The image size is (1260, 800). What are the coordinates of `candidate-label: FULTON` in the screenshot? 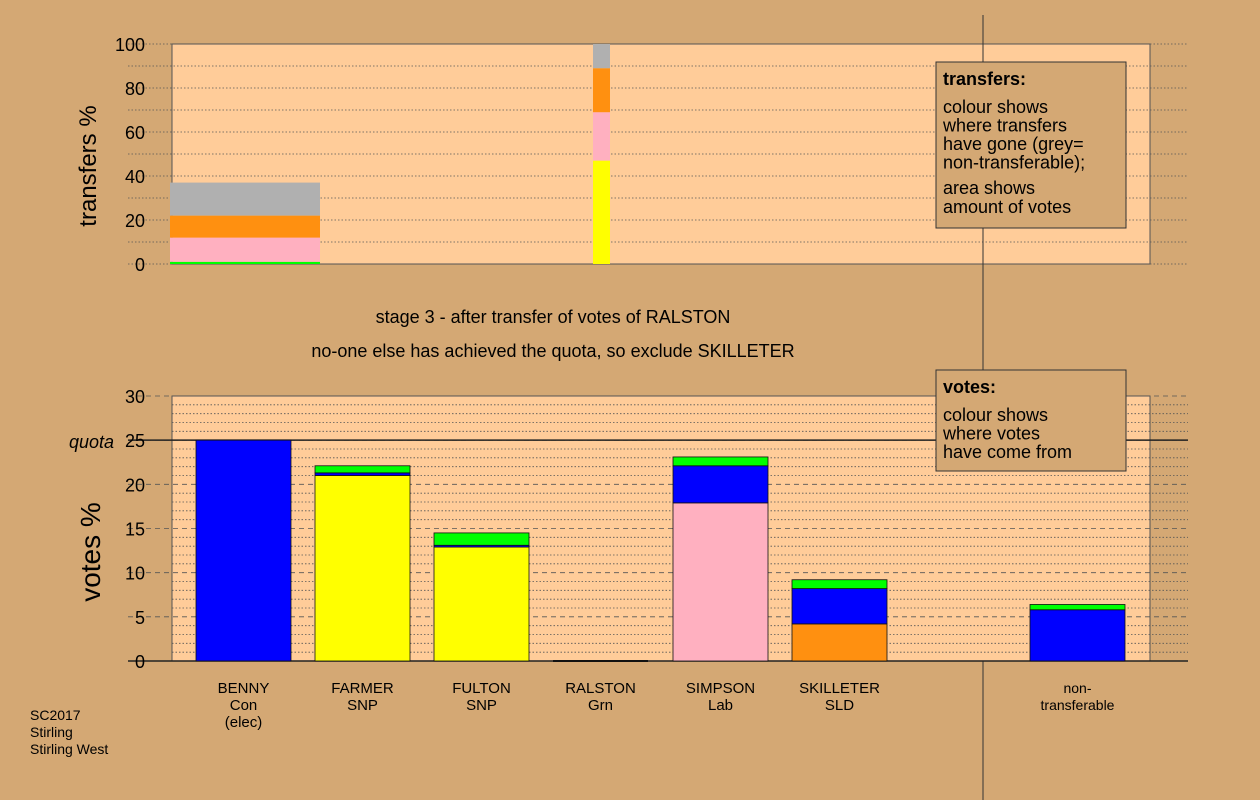 It's located at (481, 688).